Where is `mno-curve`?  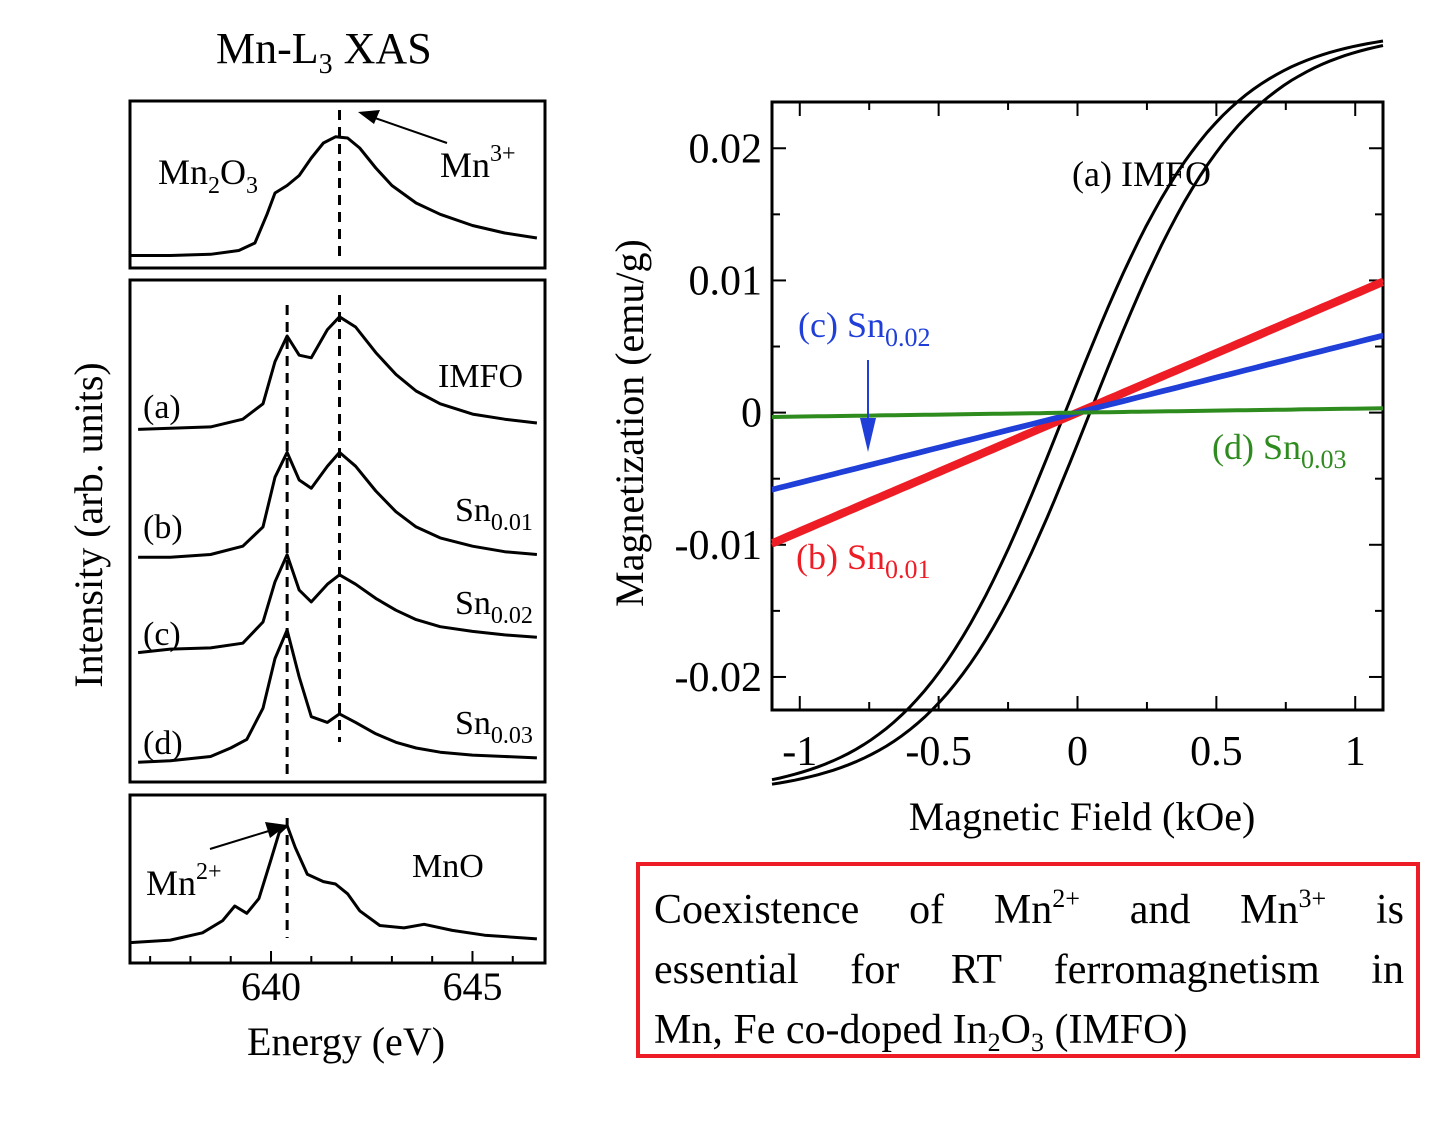
mno-curve is located at coordinates (333, 884).